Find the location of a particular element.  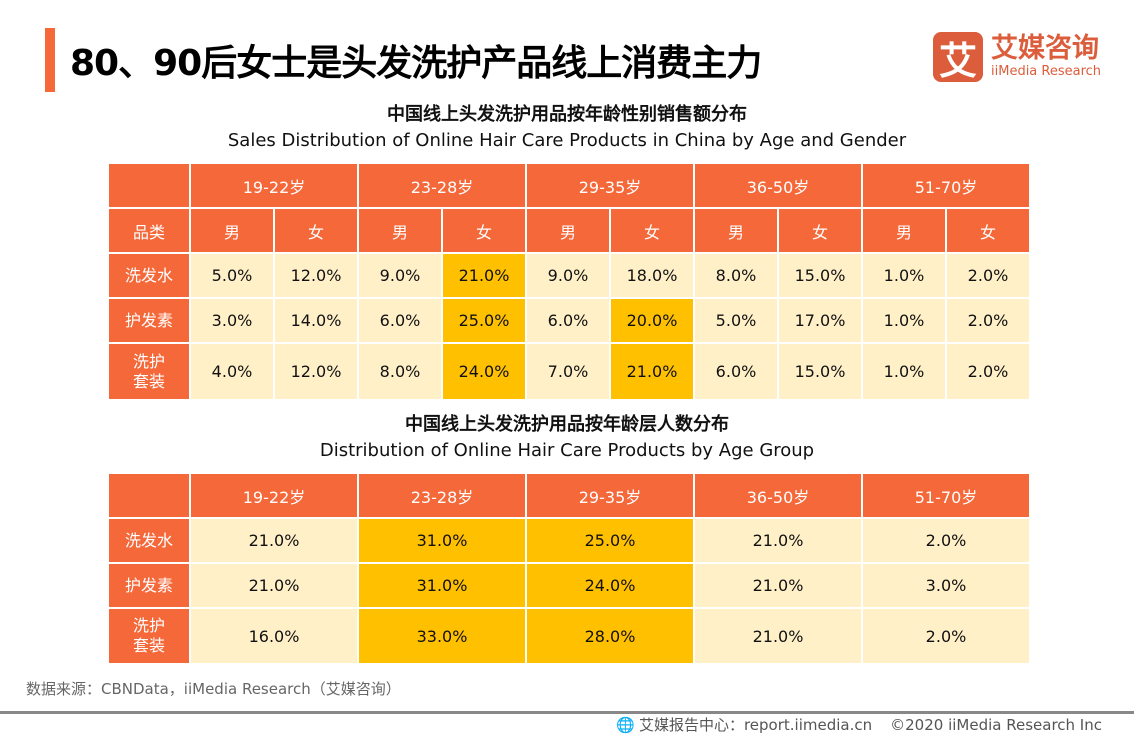

logo: 艾 艾媒咨询 iiMedia Research is located at coordinates (1017, 57).